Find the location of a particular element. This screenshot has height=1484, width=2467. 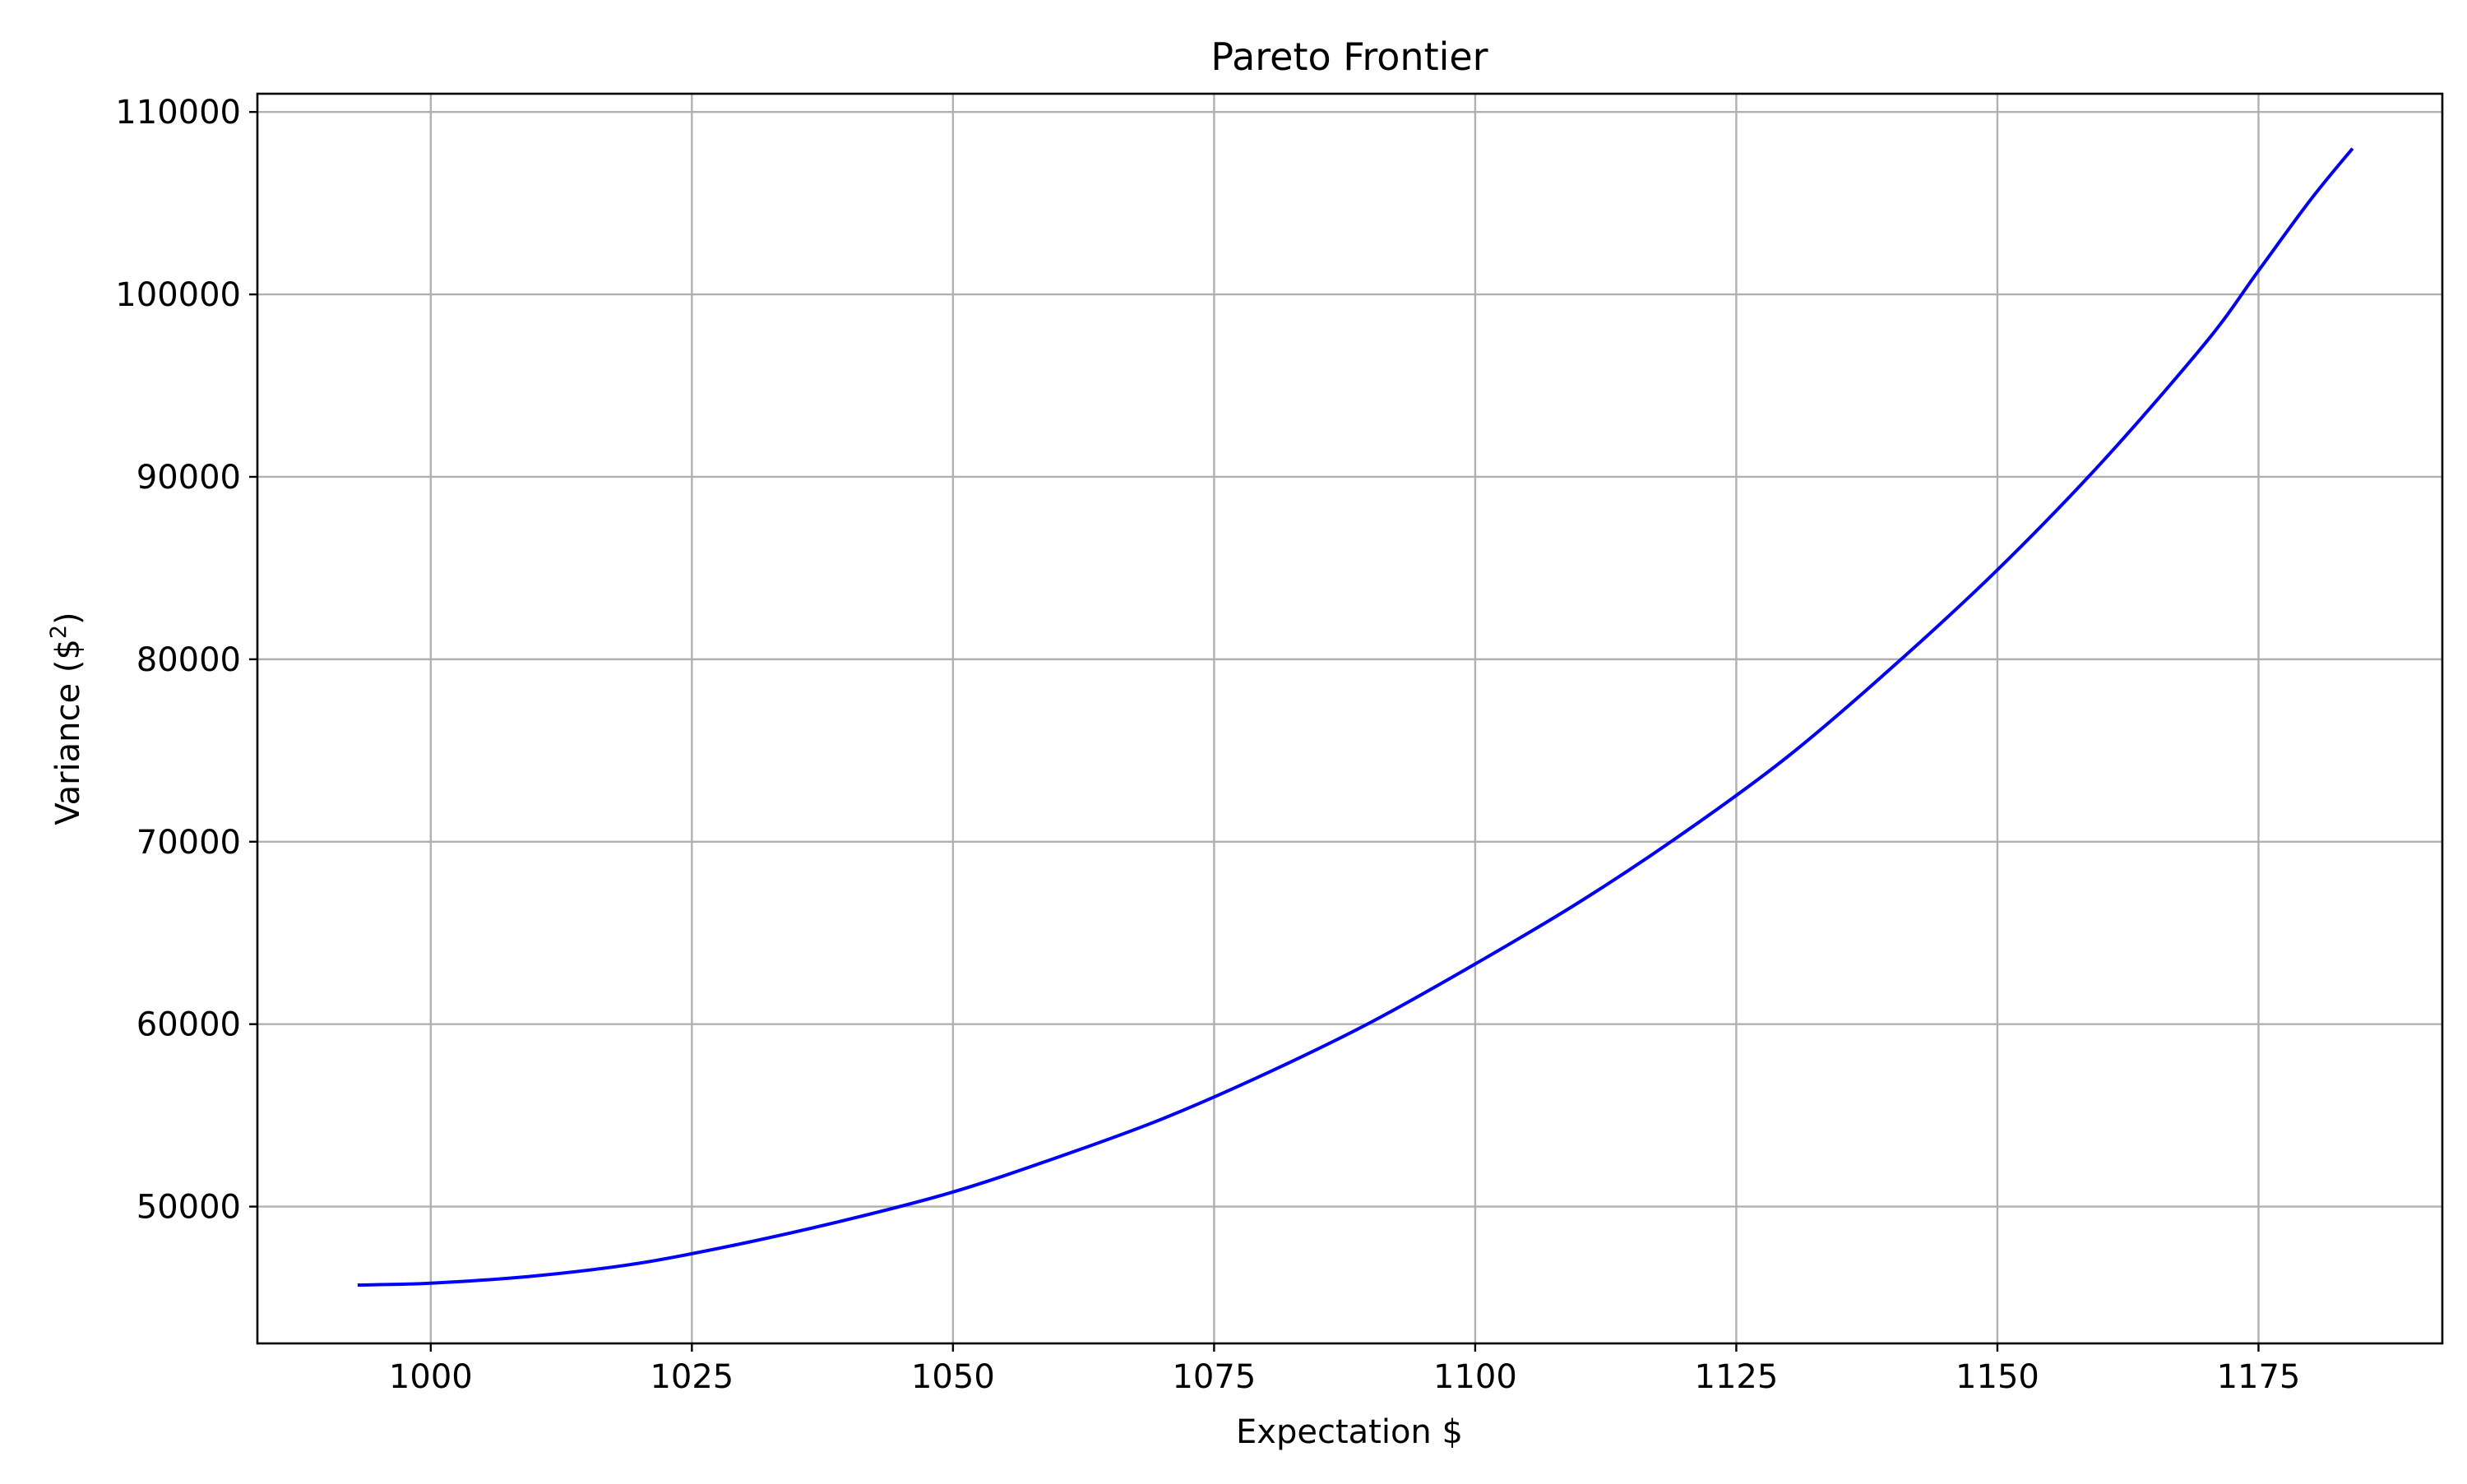

x-tick-label: 1175 is located at coordinates (2259, 1377).